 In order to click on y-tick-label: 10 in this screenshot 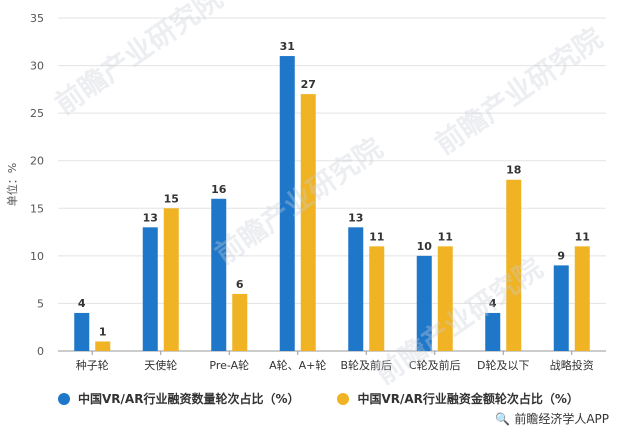, I will do `click(37, 256)`.